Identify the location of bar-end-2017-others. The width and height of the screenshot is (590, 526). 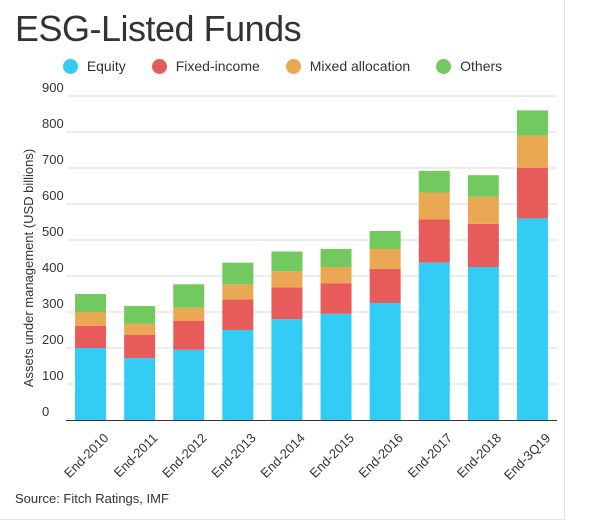
(434, 181).